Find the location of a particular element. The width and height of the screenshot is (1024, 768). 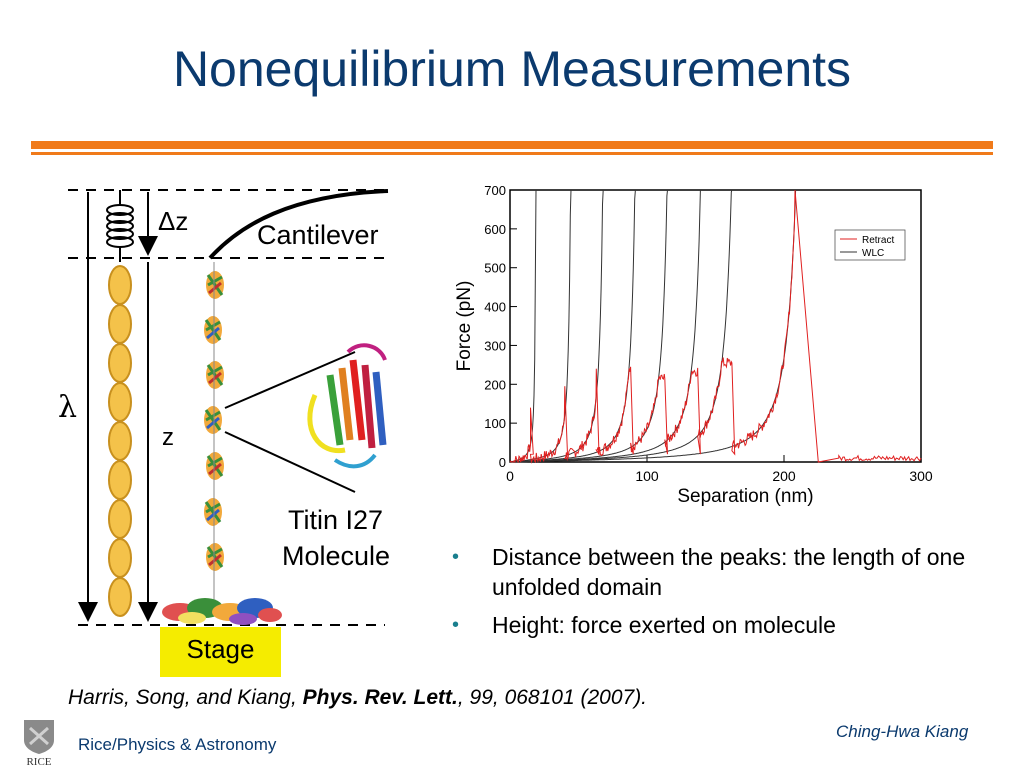

retract-trace is located at coordinates (715, 326).